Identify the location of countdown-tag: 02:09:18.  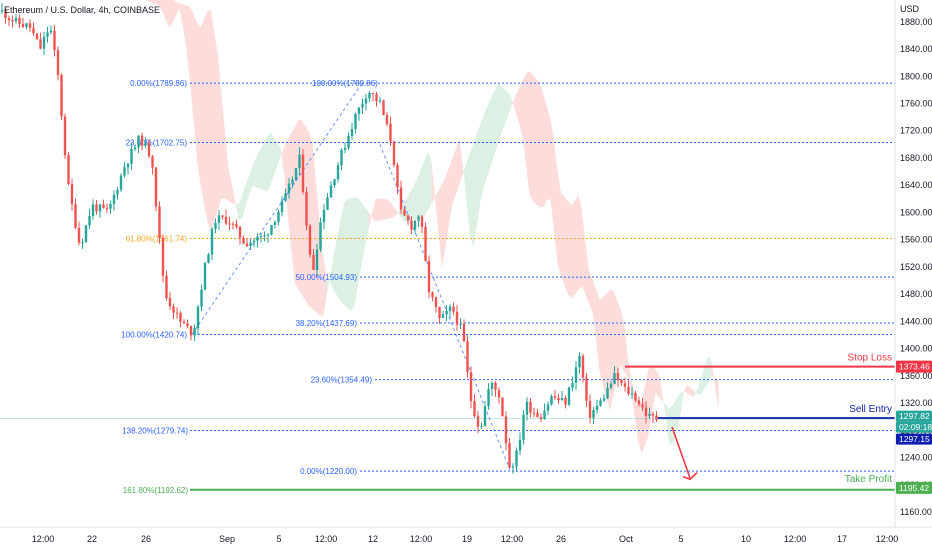
(915, 427).